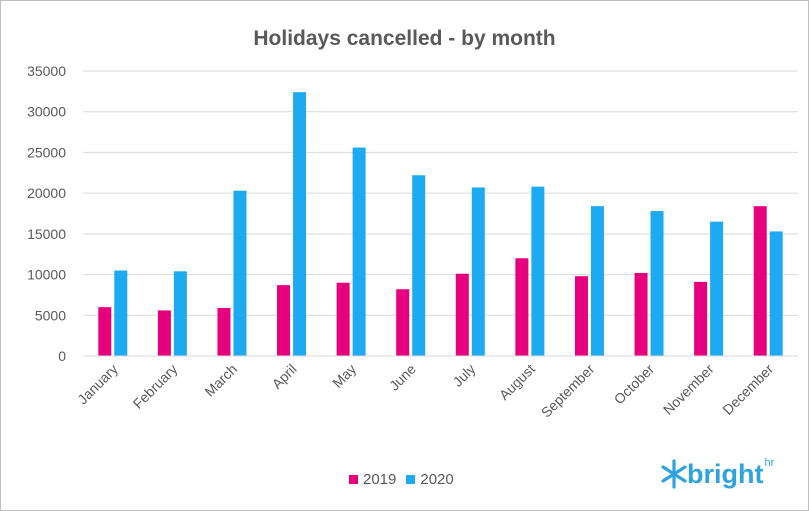 The image size is (809, 511). Describe the element at coordinates (522, 307) in the screenshot. I see `bar-2019-august` at that location.